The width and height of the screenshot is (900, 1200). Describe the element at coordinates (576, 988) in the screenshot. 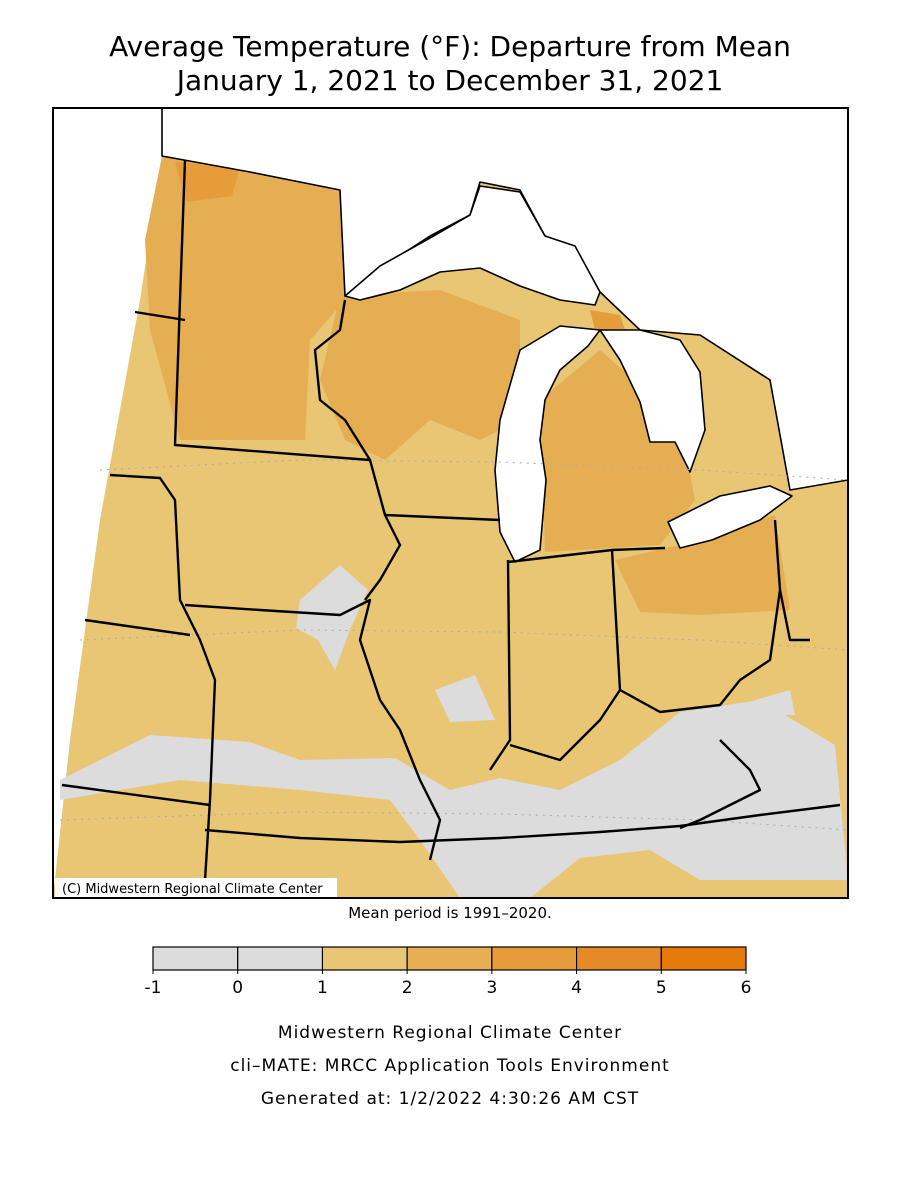

I see `legend-tick-label: 4` at that location.